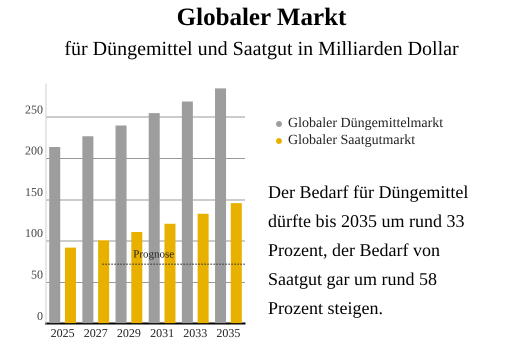 The width and height of the screenshot is (523, 355). Describe the element at coordinates (37, 274) in the screenshot. I see `y-tick-label: 50` at that location.